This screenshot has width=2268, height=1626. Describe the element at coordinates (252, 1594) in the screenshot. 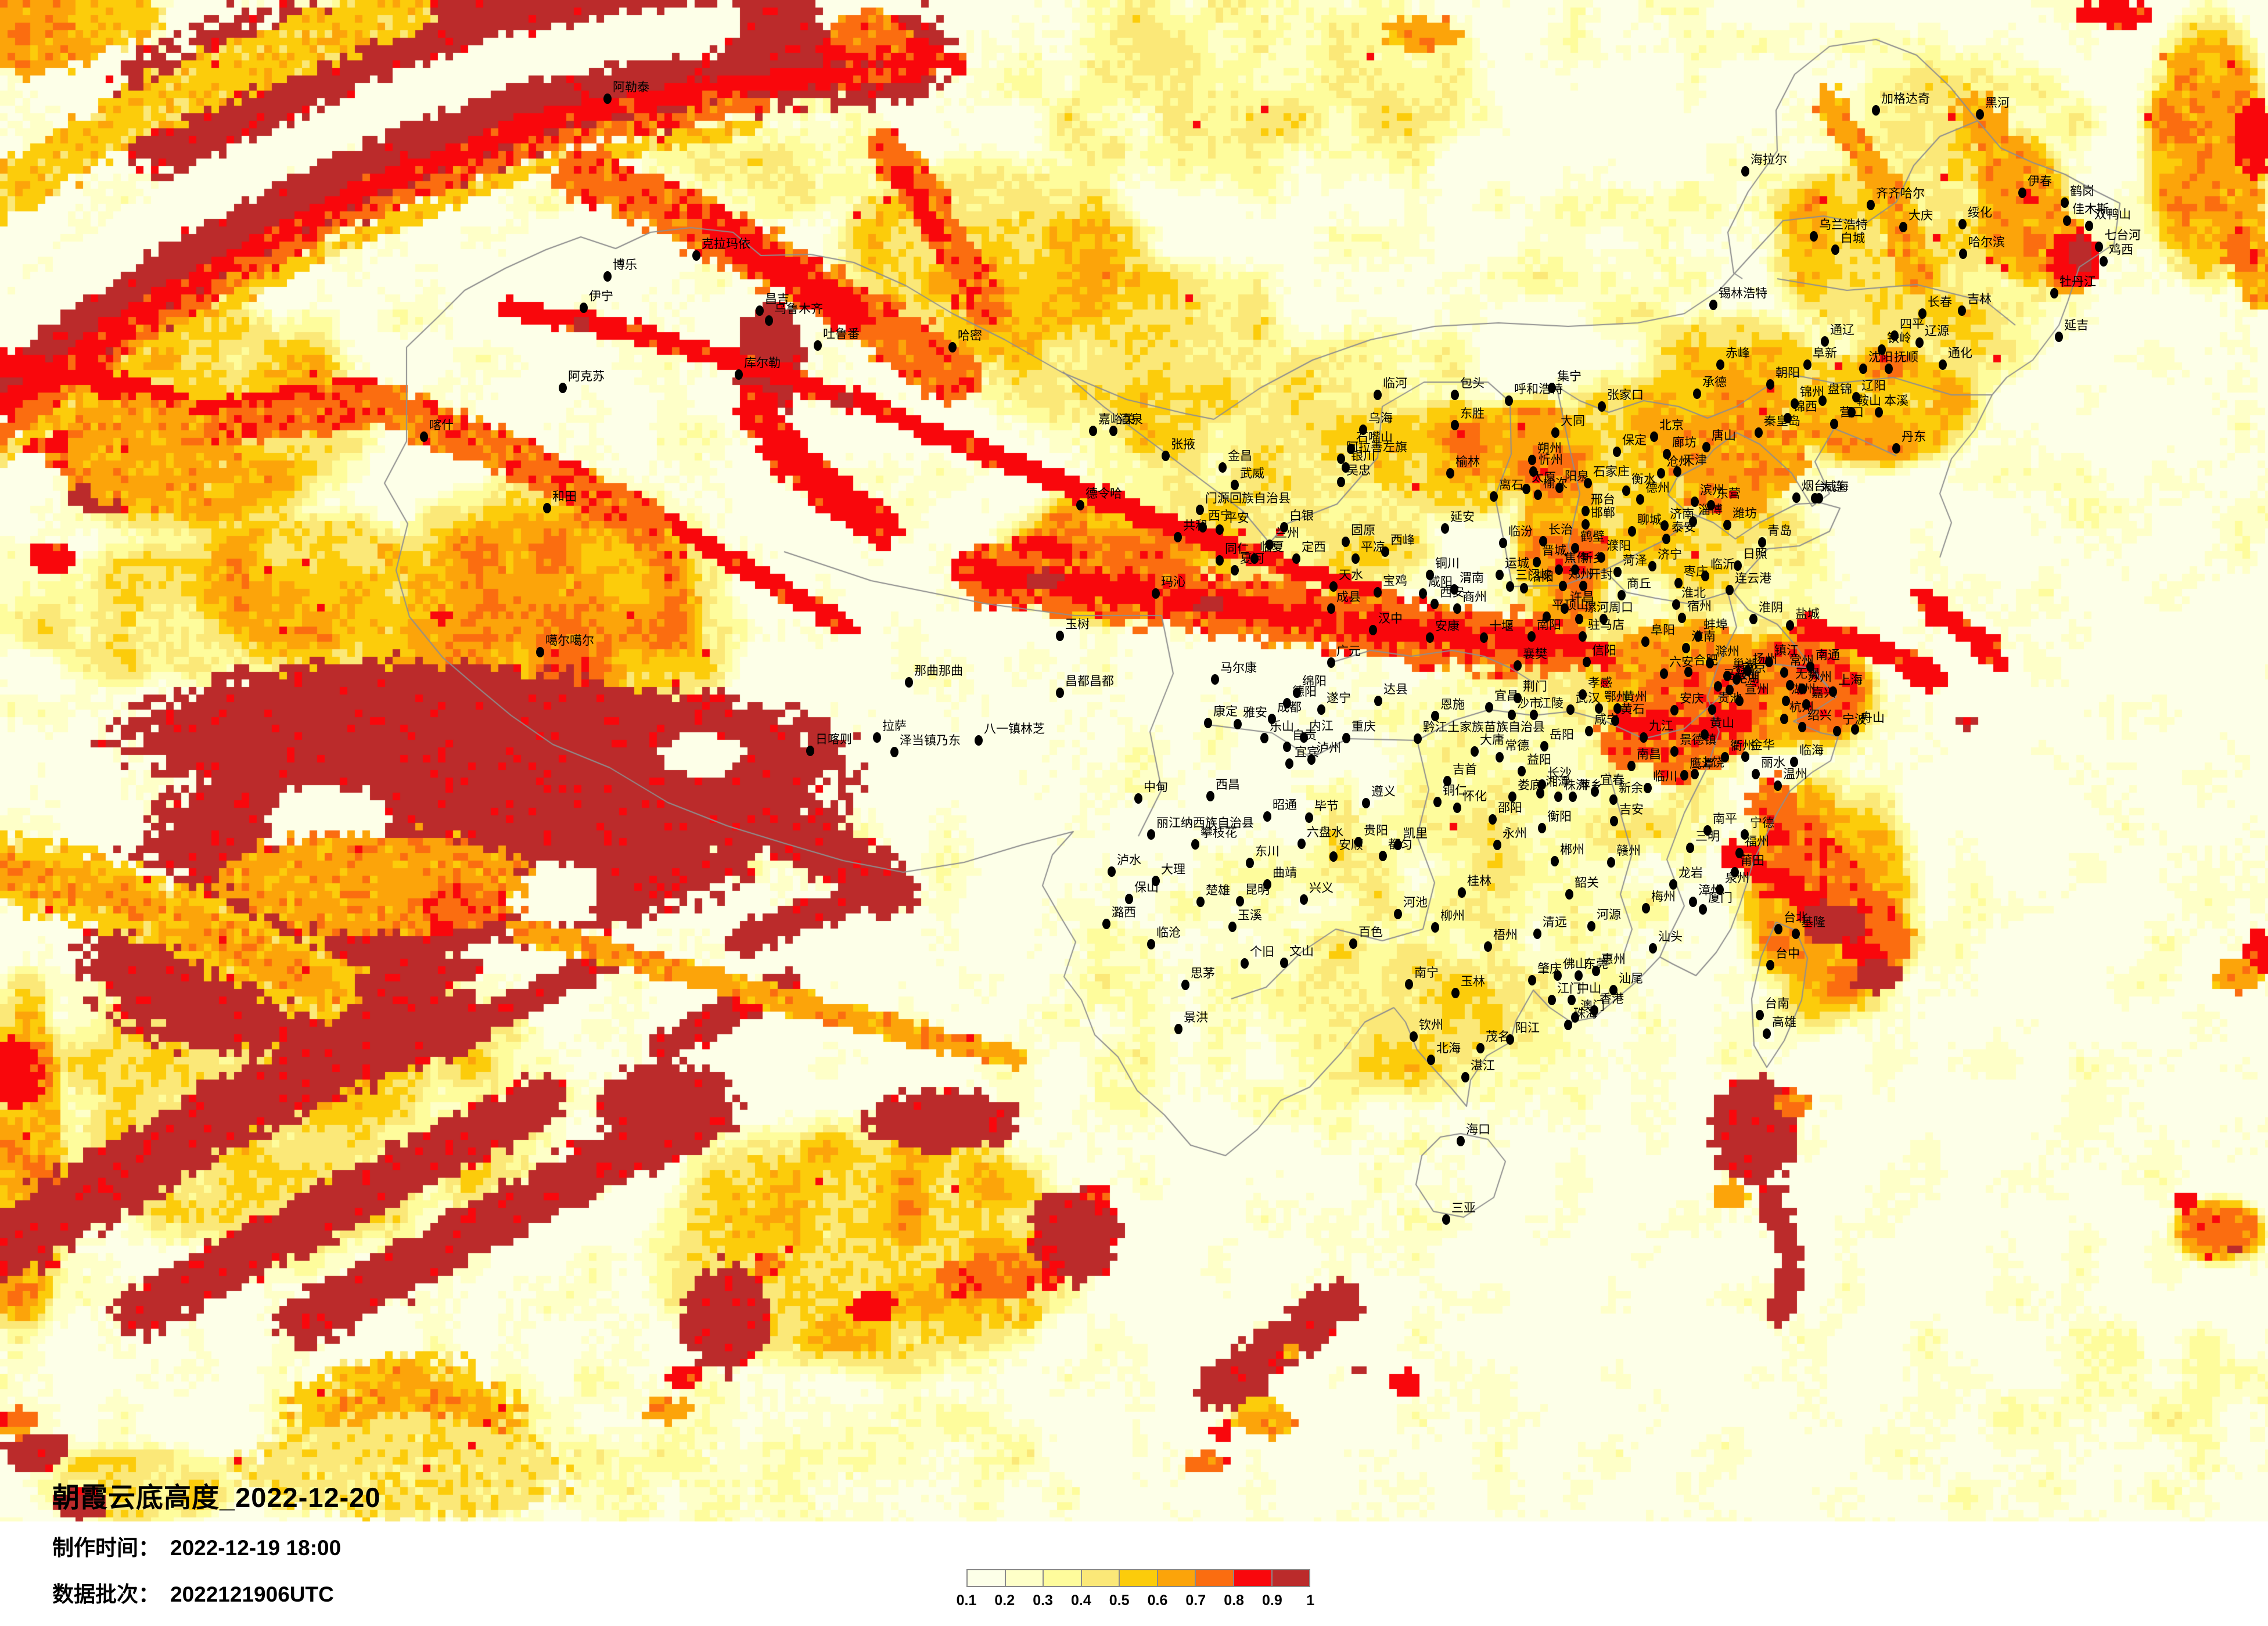

I see `data-batch-value: 2022121906UTC` at that location.